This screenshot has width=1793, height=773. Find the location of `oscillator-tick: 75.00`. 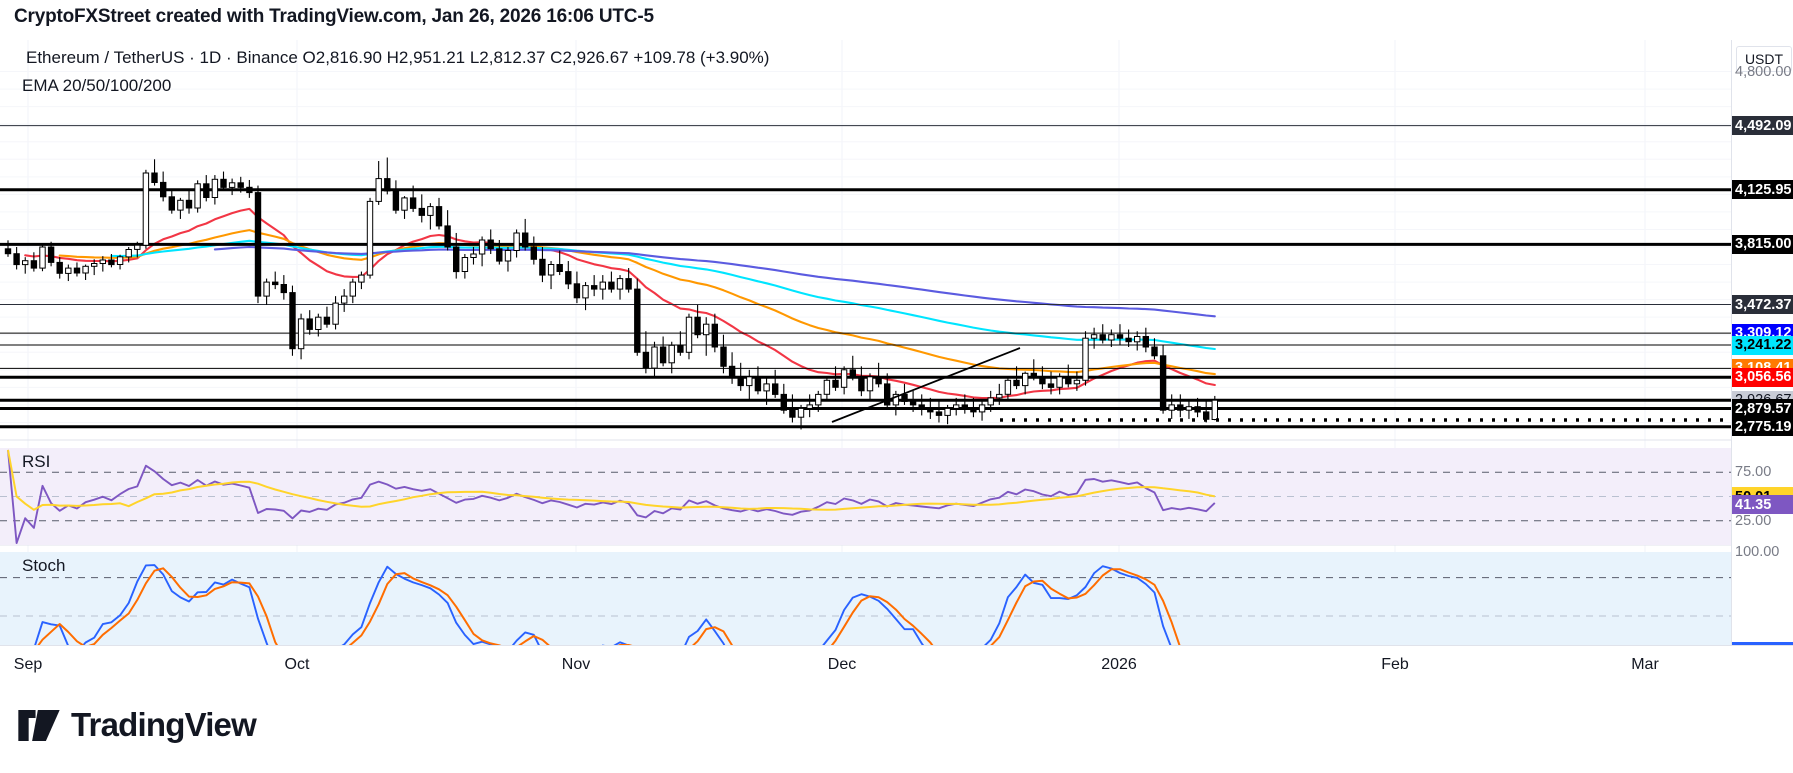

oscillator-tick: 75.00 is located at coordinates (1753, 472).